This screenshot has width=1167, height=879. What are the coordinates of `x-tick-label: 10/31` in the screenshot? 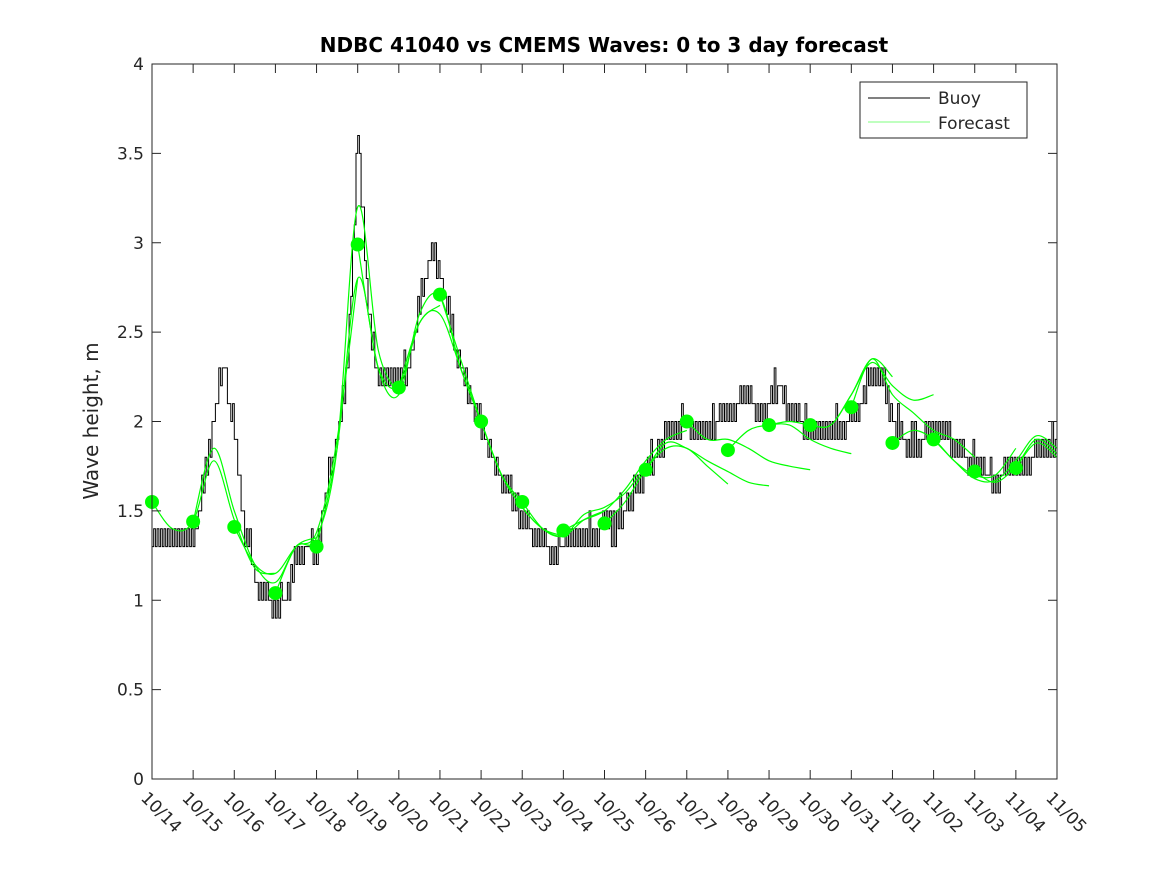 It's located at (860, 812).